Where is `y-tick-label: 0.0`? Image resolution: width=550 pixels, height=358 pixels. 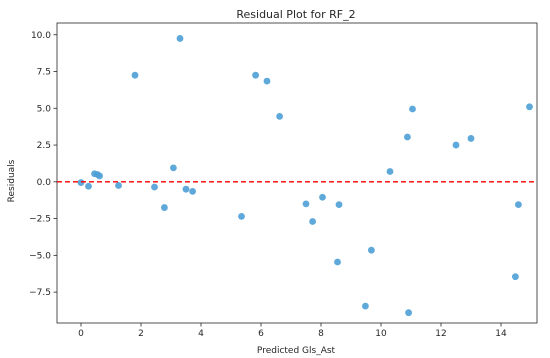 y-tick-label: 0.0 is located at coordinates (44, 183).